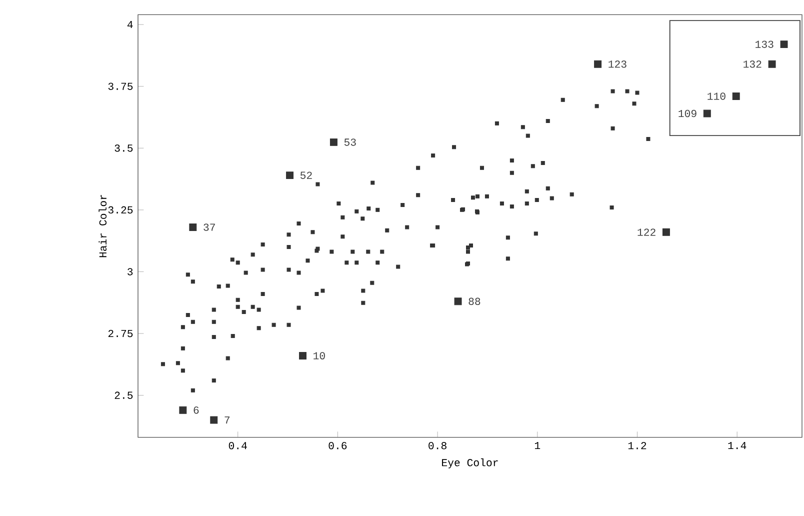  What do you see at coordinates (647, 232) in the screenshot?
I see `annotation: 122` at bounding box center [647, 232].